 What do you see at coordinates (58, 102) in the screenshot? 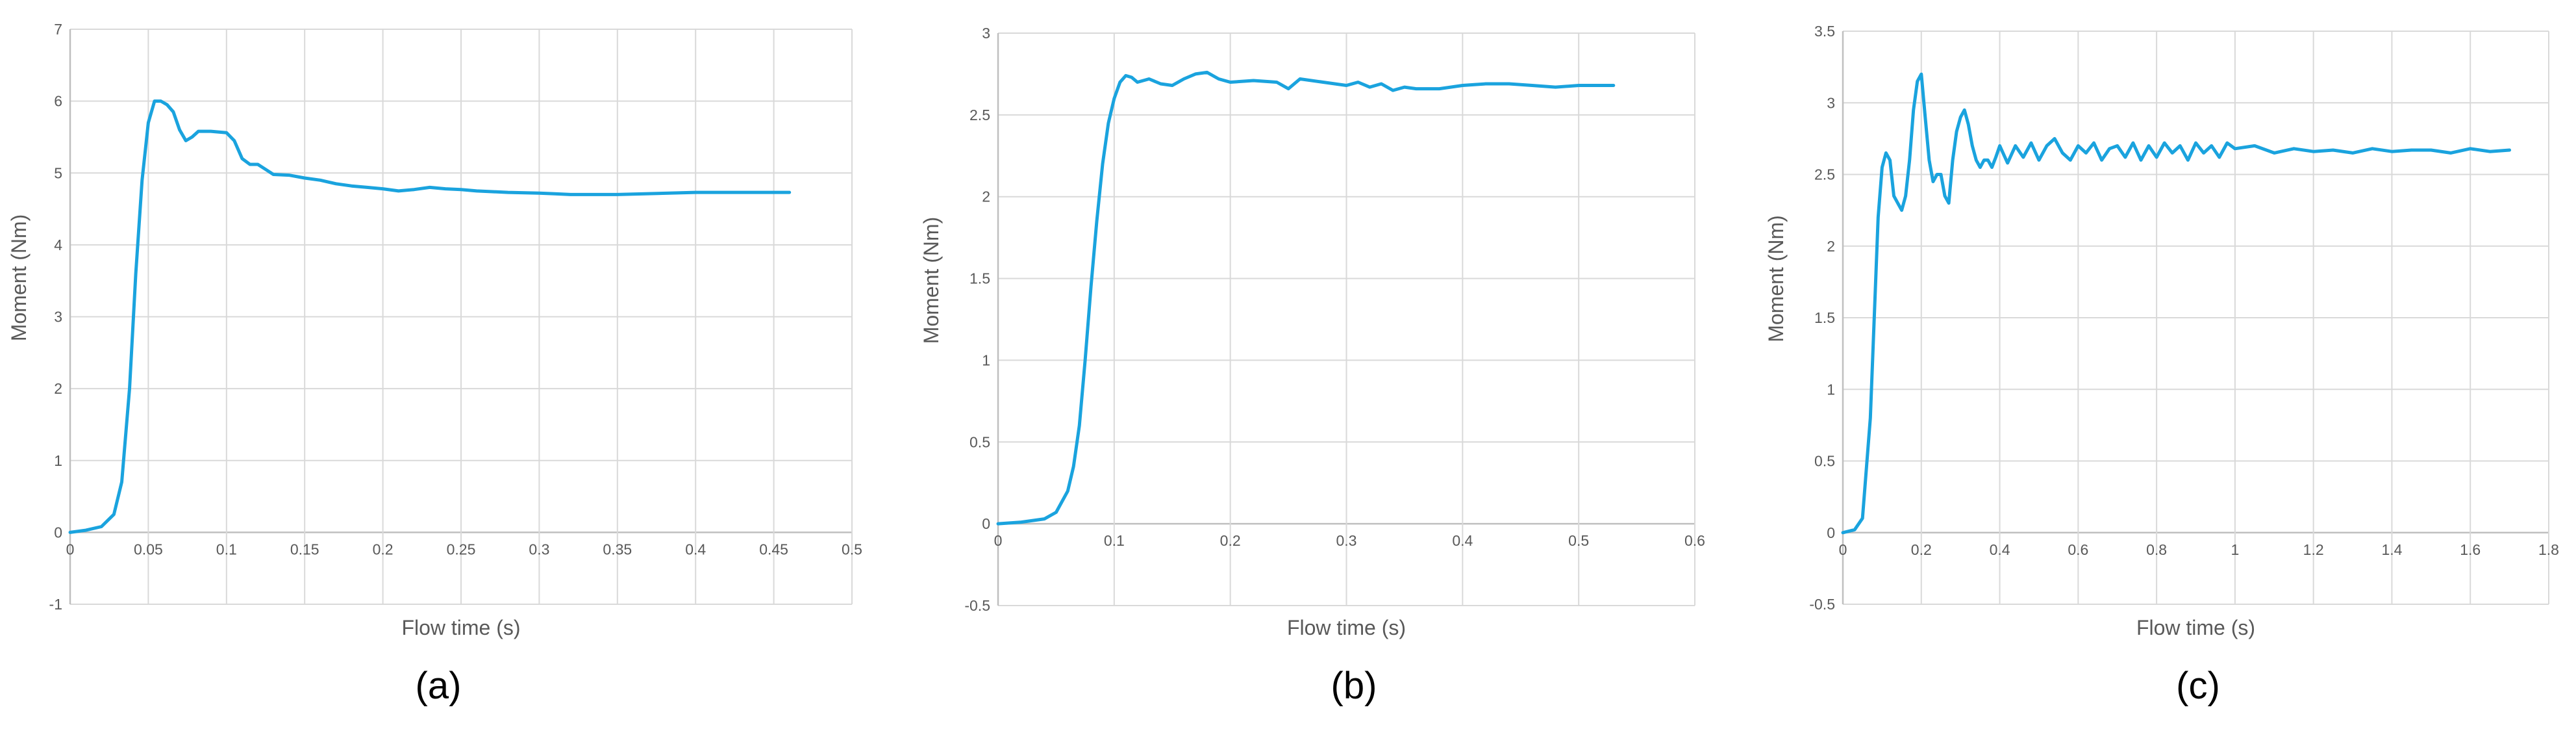
I see `y-tick-label: 6` at bounding box center [58, 102].